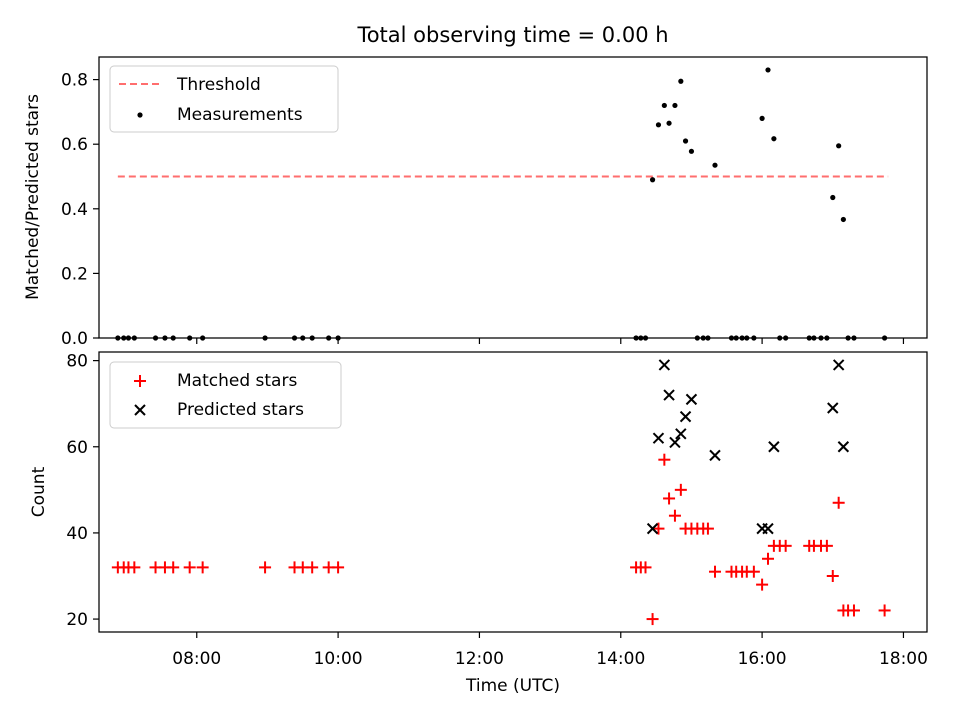 This screenshot has height=720, width=960. I want to click on bottom-y-ticks: 20 40 60 80, so click(82, 491).